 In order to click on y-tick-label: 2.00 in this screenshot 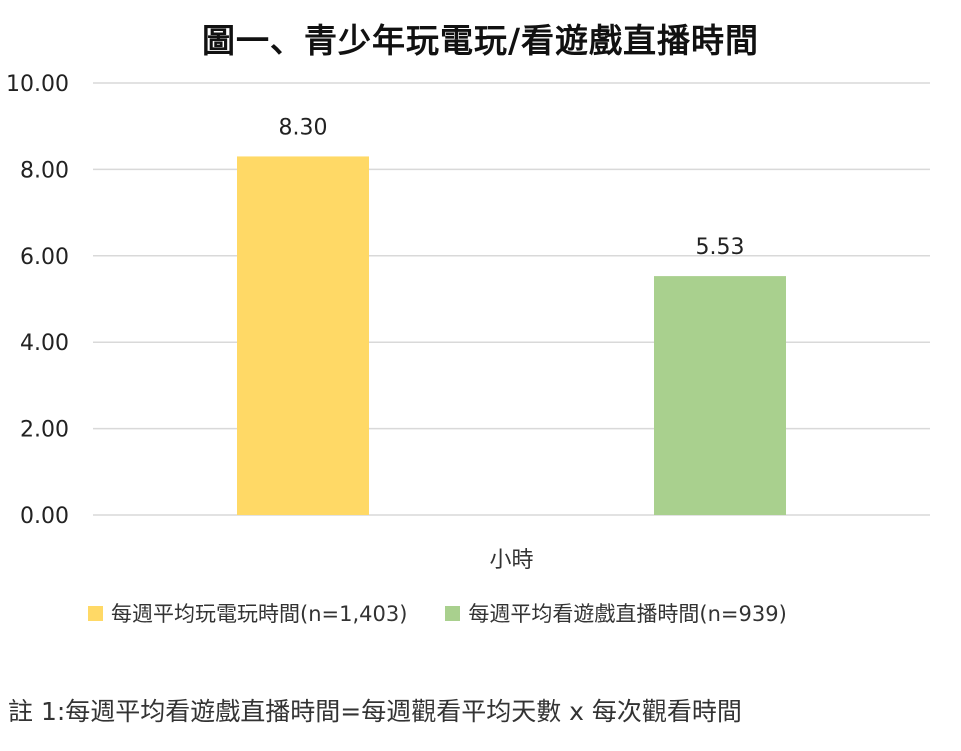, I will do `click(44, 430)`.